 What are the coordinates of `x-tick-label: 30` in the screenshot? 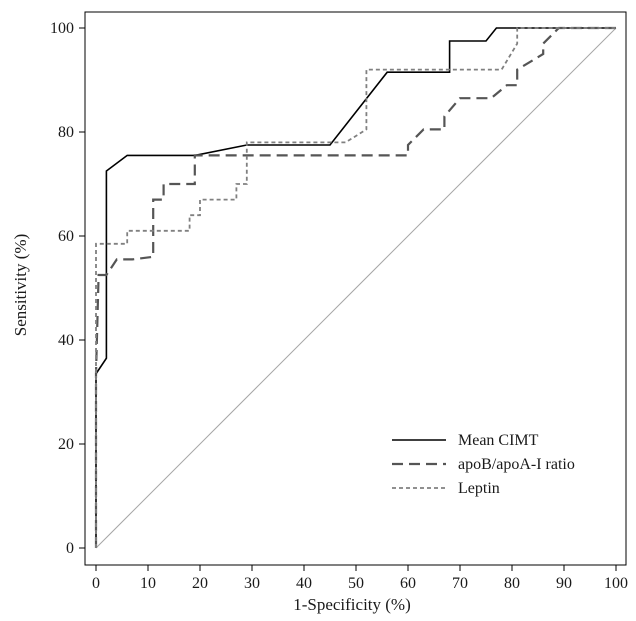 It's located at (252, 583).